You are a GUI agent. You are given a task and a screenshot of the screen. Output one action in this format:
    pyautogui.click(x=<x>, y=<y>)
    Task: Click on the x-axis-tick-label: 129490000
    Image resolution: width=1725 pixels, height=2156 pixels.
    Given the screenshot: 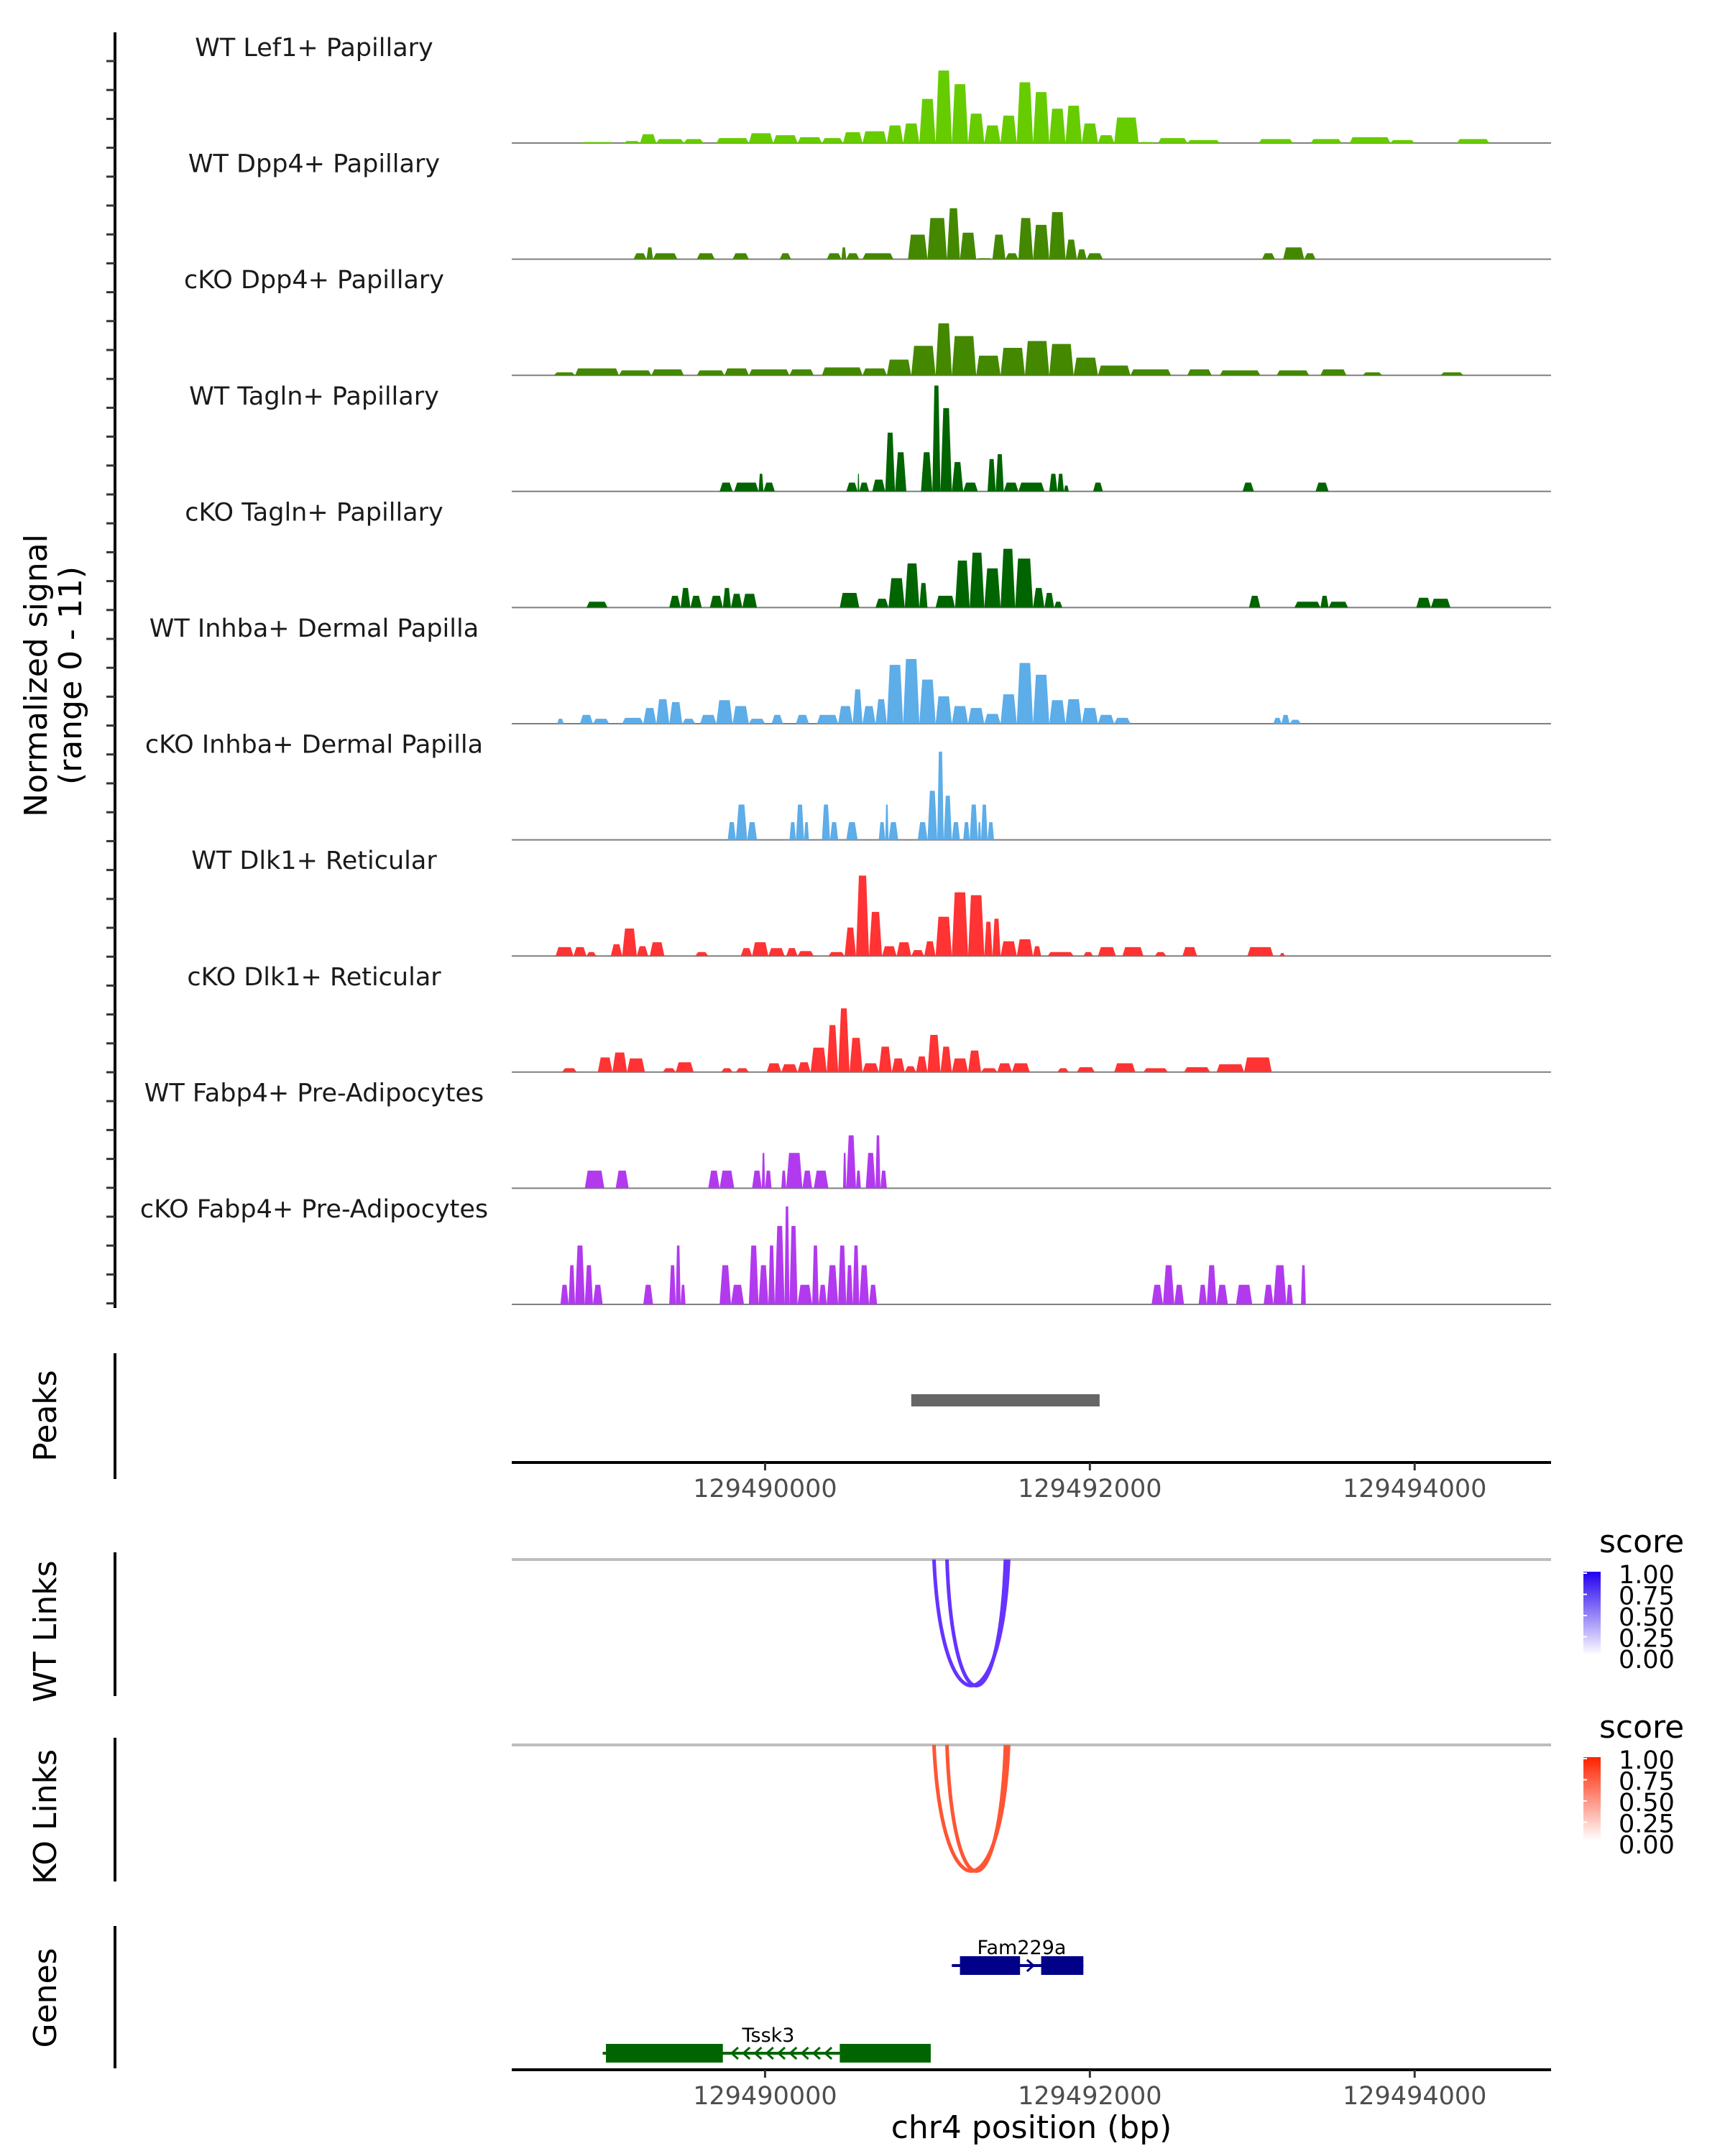 What is the action you would take?
    pyautogui.click(x=765, y=1489)
    